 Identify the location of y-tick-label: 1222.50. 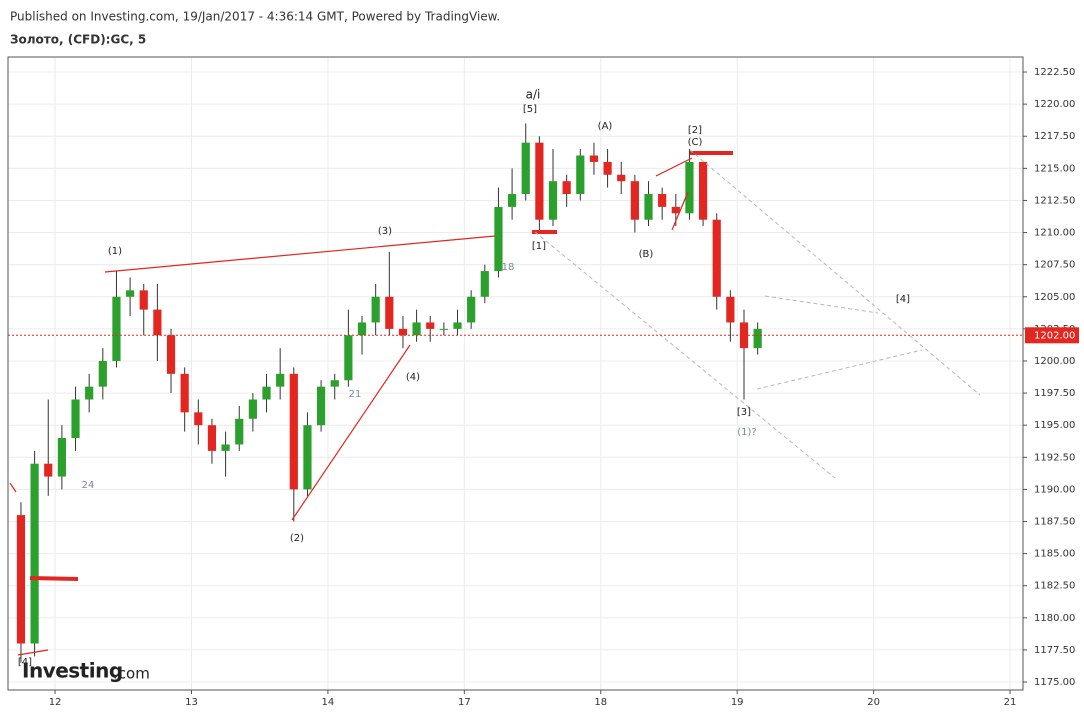
(1054, 72).